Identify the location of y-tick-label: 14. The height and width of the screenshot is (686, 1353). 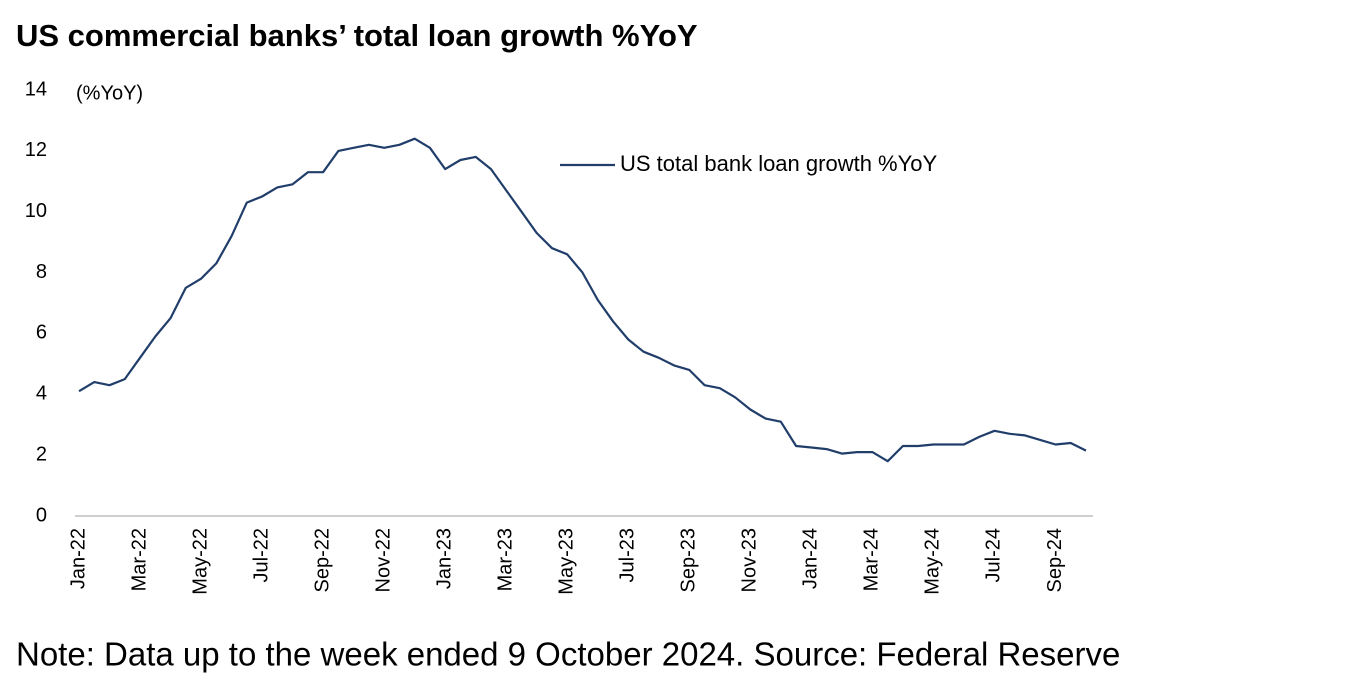
(36, 89).